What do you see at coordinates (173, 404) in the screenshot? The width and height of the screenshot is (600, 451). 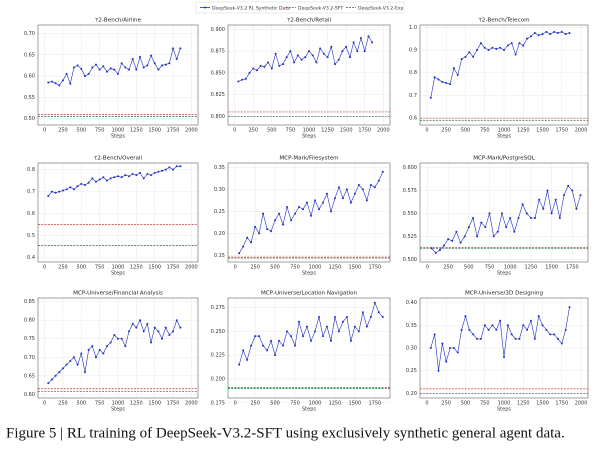 I see `x-tick-label: 1750` at bounding box center [173, 404].